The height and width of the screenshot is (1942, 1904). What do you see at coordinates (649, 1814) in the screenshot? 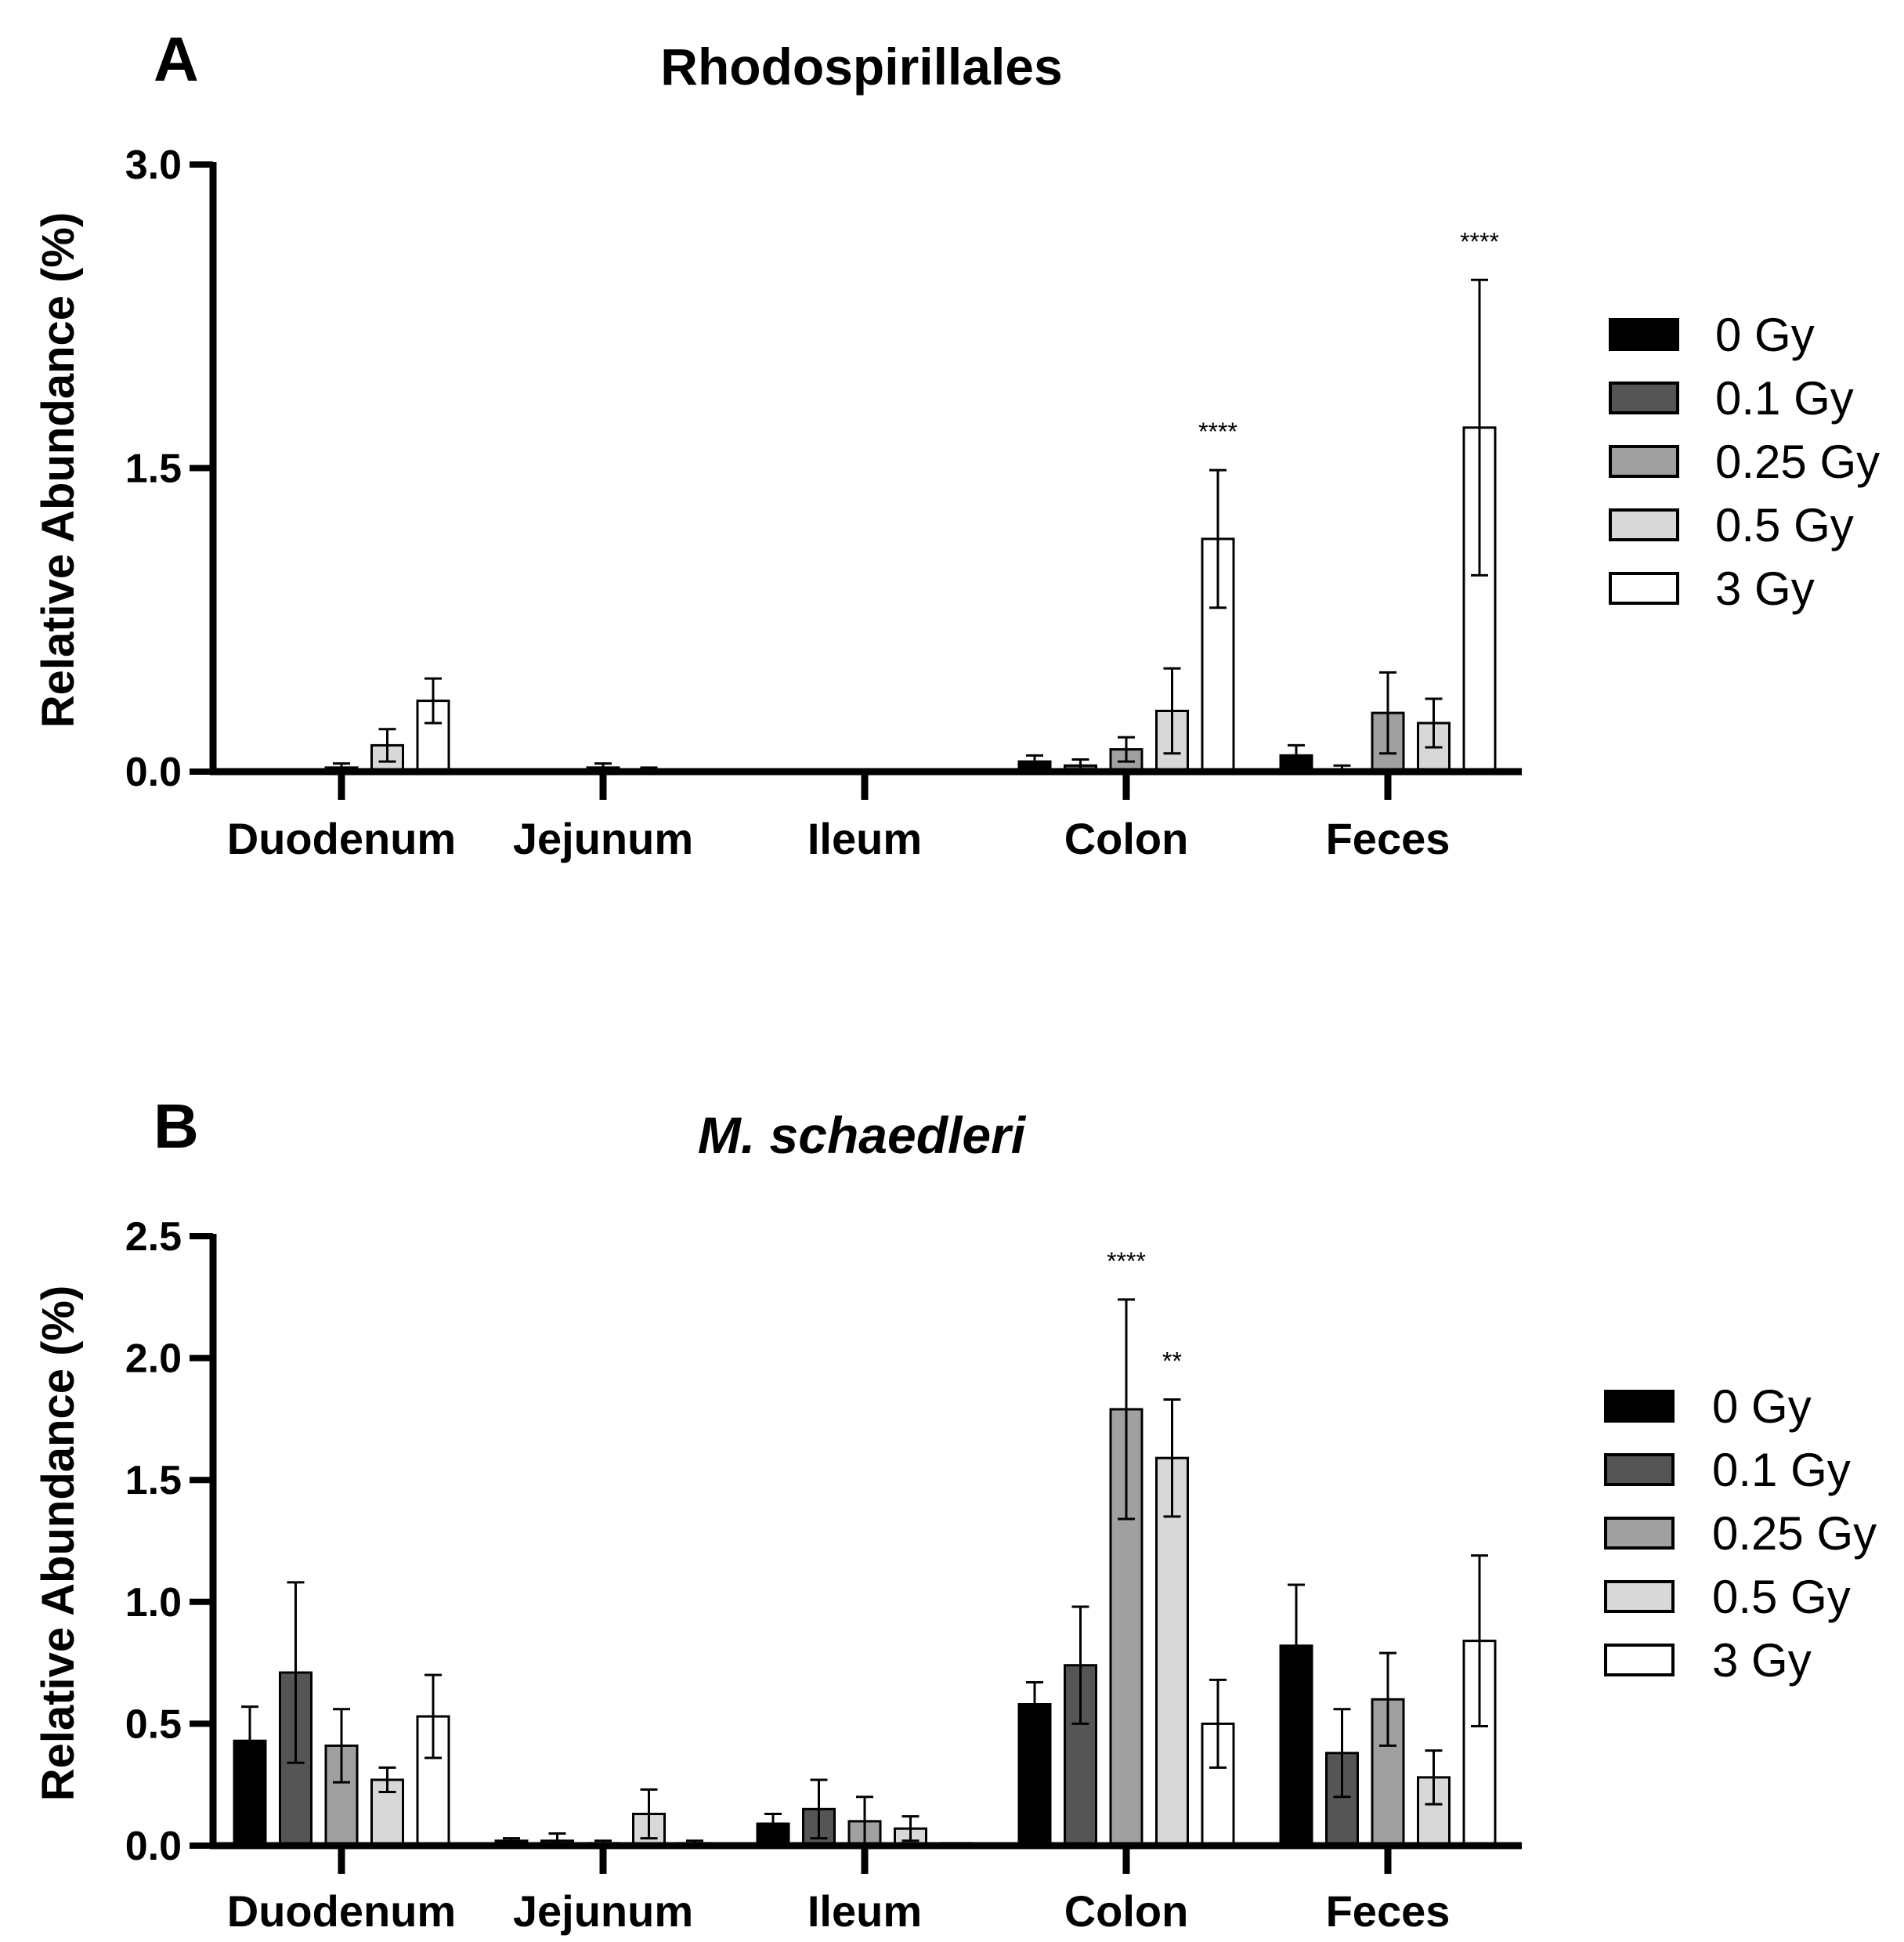
I see `p1-error-bar-jejunum-s3` at bounding box center [649, 1814].